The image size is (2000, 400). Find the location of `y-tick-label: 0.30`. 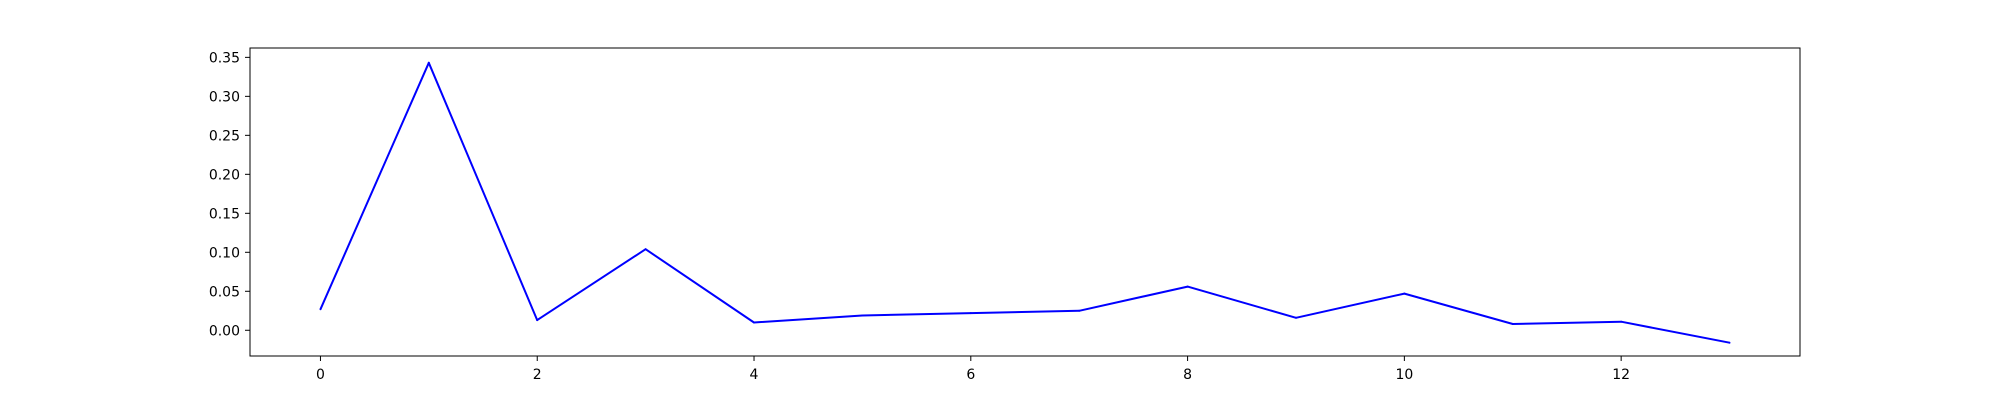

y-tick-label: 0.30 is located at coordinates (224, 97).